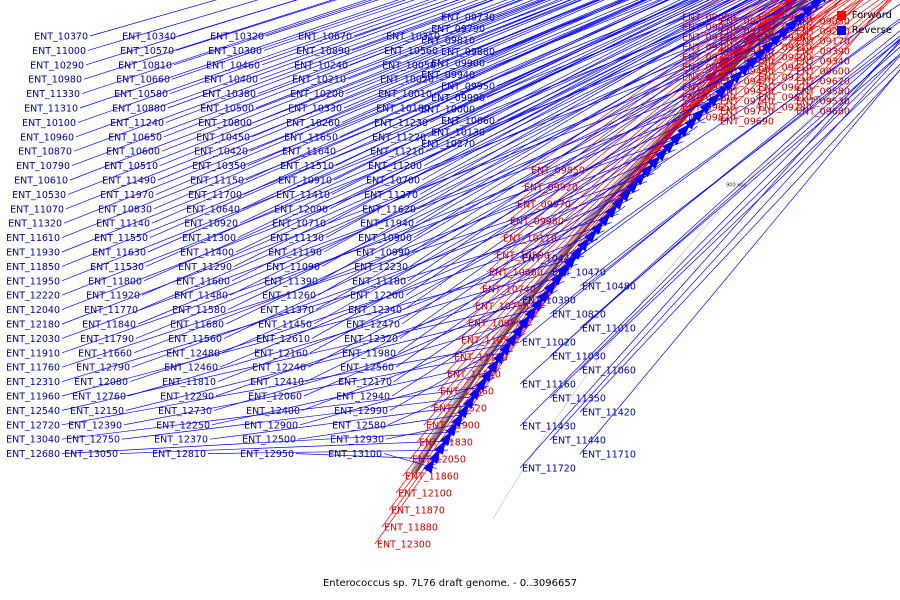  I want to click on gene-label: ENT_09530, so click(823, 102).